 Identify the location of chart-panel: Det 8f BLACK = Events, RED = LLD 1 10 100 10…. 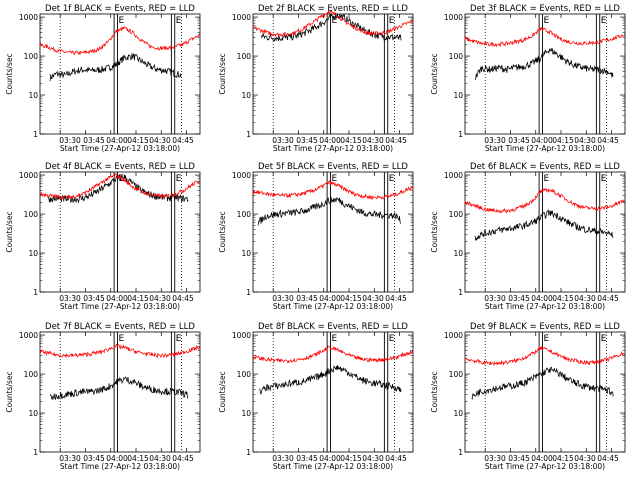
(316, 396).